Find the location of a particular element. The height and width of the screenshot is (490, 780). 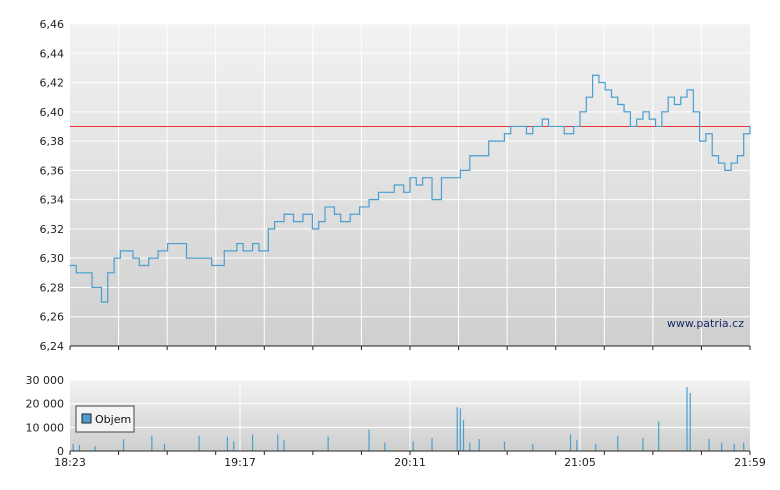

volume-y-tick-label: 10 000 is located at coordinates (45, 427).